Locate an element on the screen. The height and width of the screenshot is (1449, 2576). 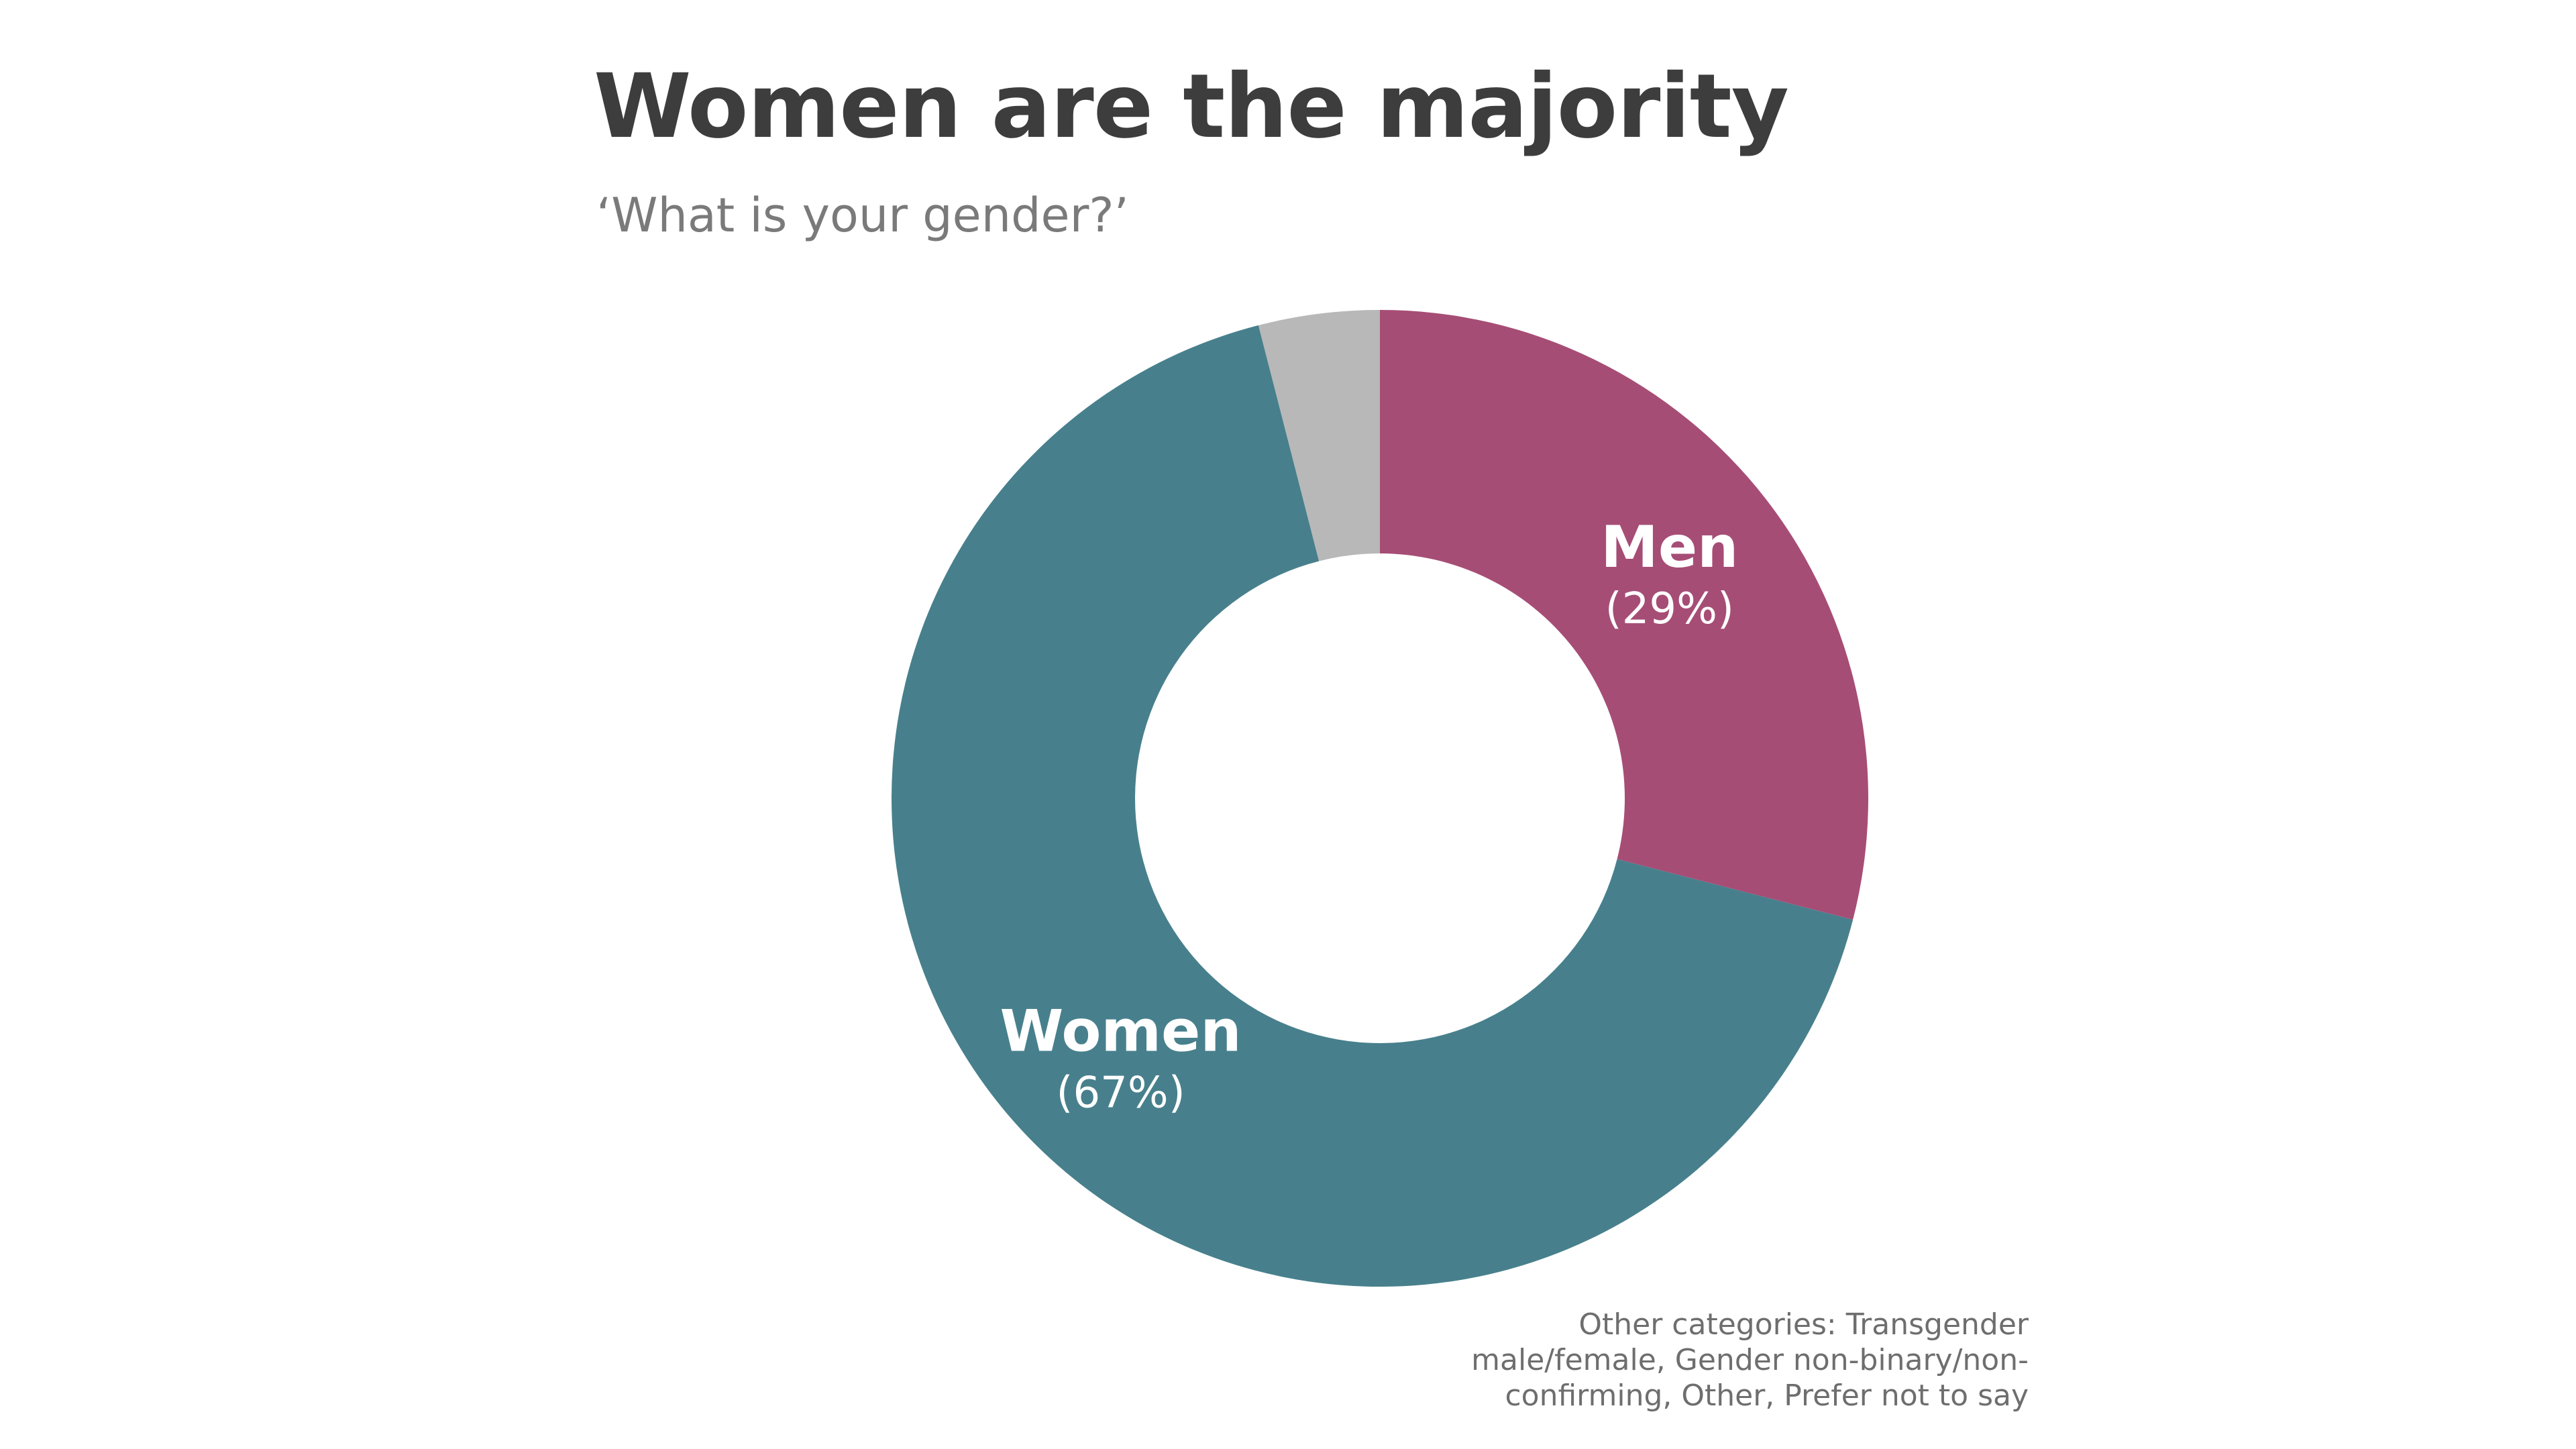
donut-slice-other is located at coordinates (1319, 435).